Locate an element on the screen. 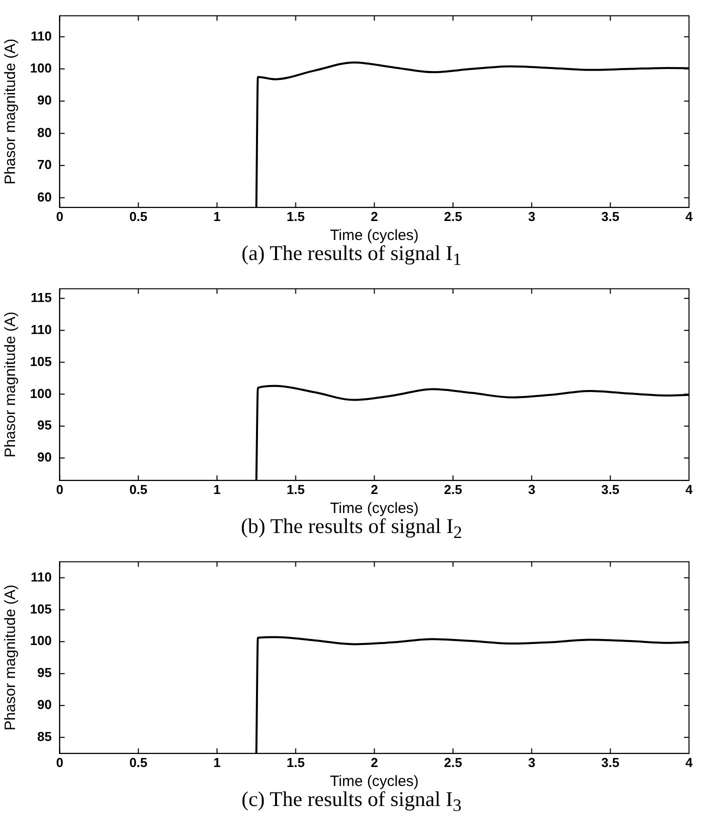  y-tick-label: 80 is located at coordinates (44, 132).